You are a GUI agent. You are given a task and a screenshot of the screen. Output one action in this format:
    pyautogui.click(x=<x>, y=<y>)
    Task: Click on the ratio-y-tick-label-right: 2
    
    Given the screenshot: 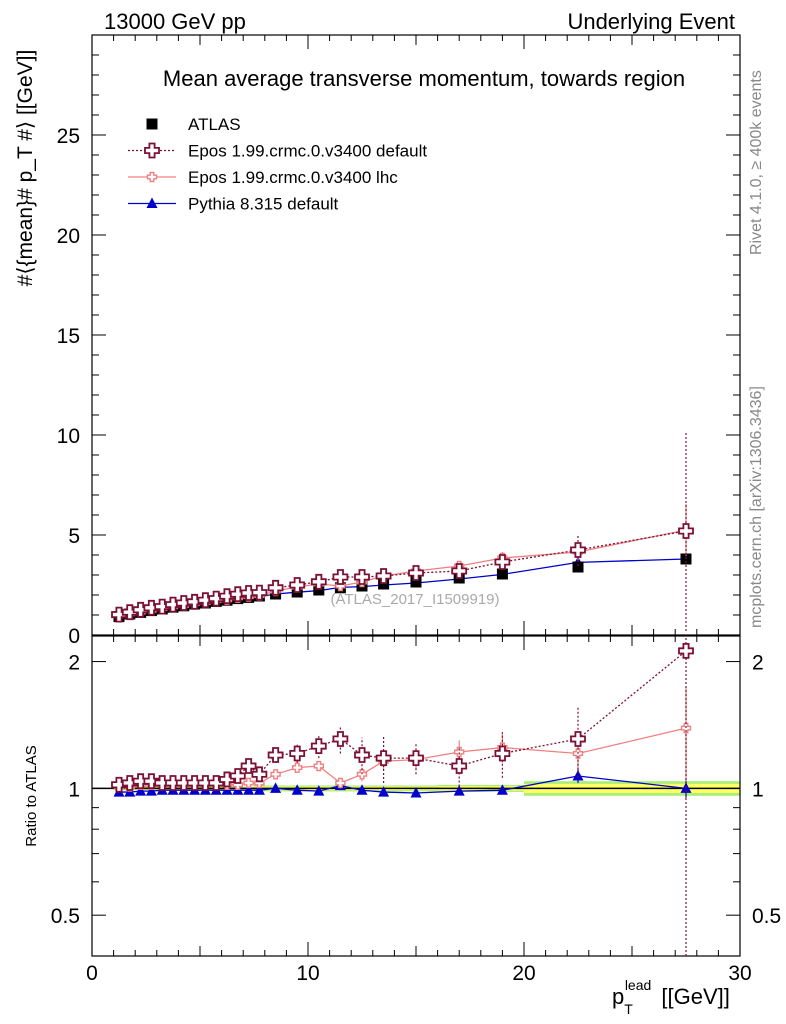 What is the action you would take?
    pyautogui.click(x=758, y=663)
    